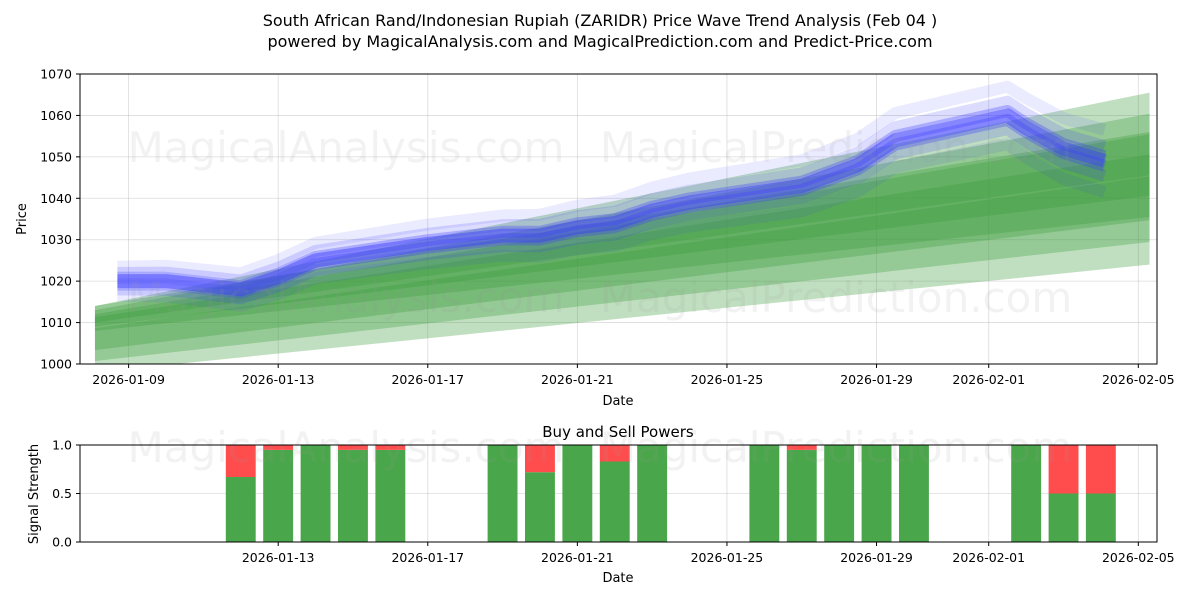  What do you see at coordinates (876, 557) in the screenshot?
I see `signal-x-tick-label: 2026-01-29` at bounding box center [876, 557].